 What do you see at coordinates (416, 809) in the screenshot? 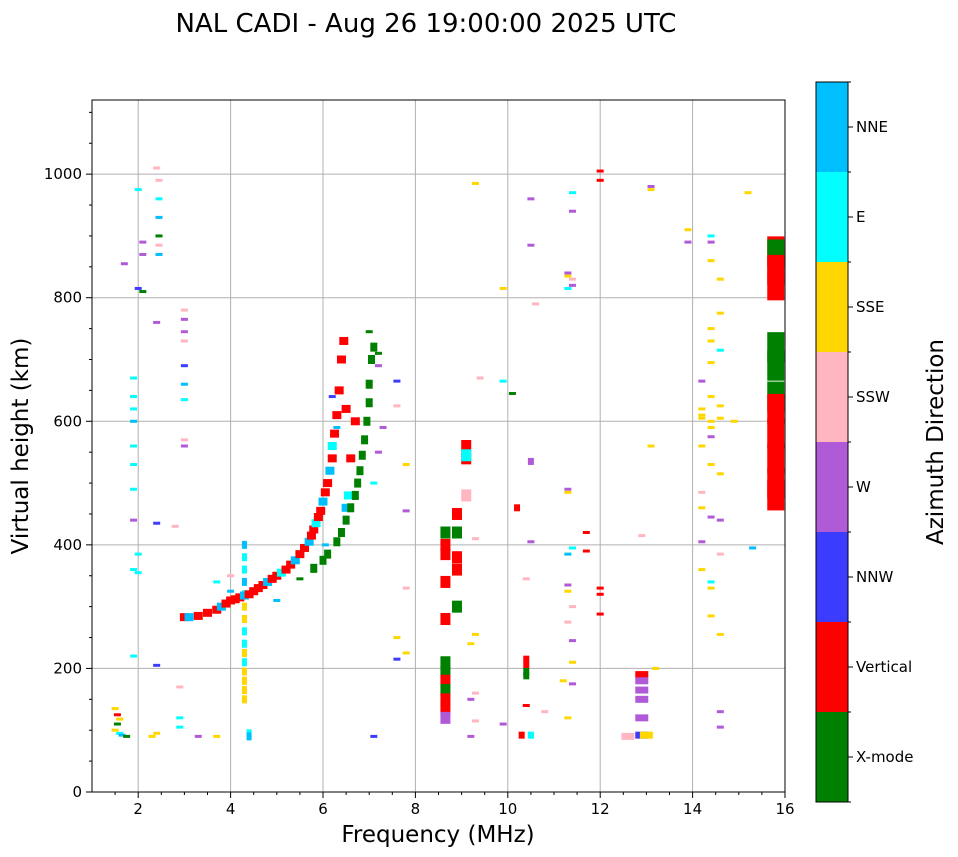
I see `x-tick-label: 8` at bounding box center [416, 809].